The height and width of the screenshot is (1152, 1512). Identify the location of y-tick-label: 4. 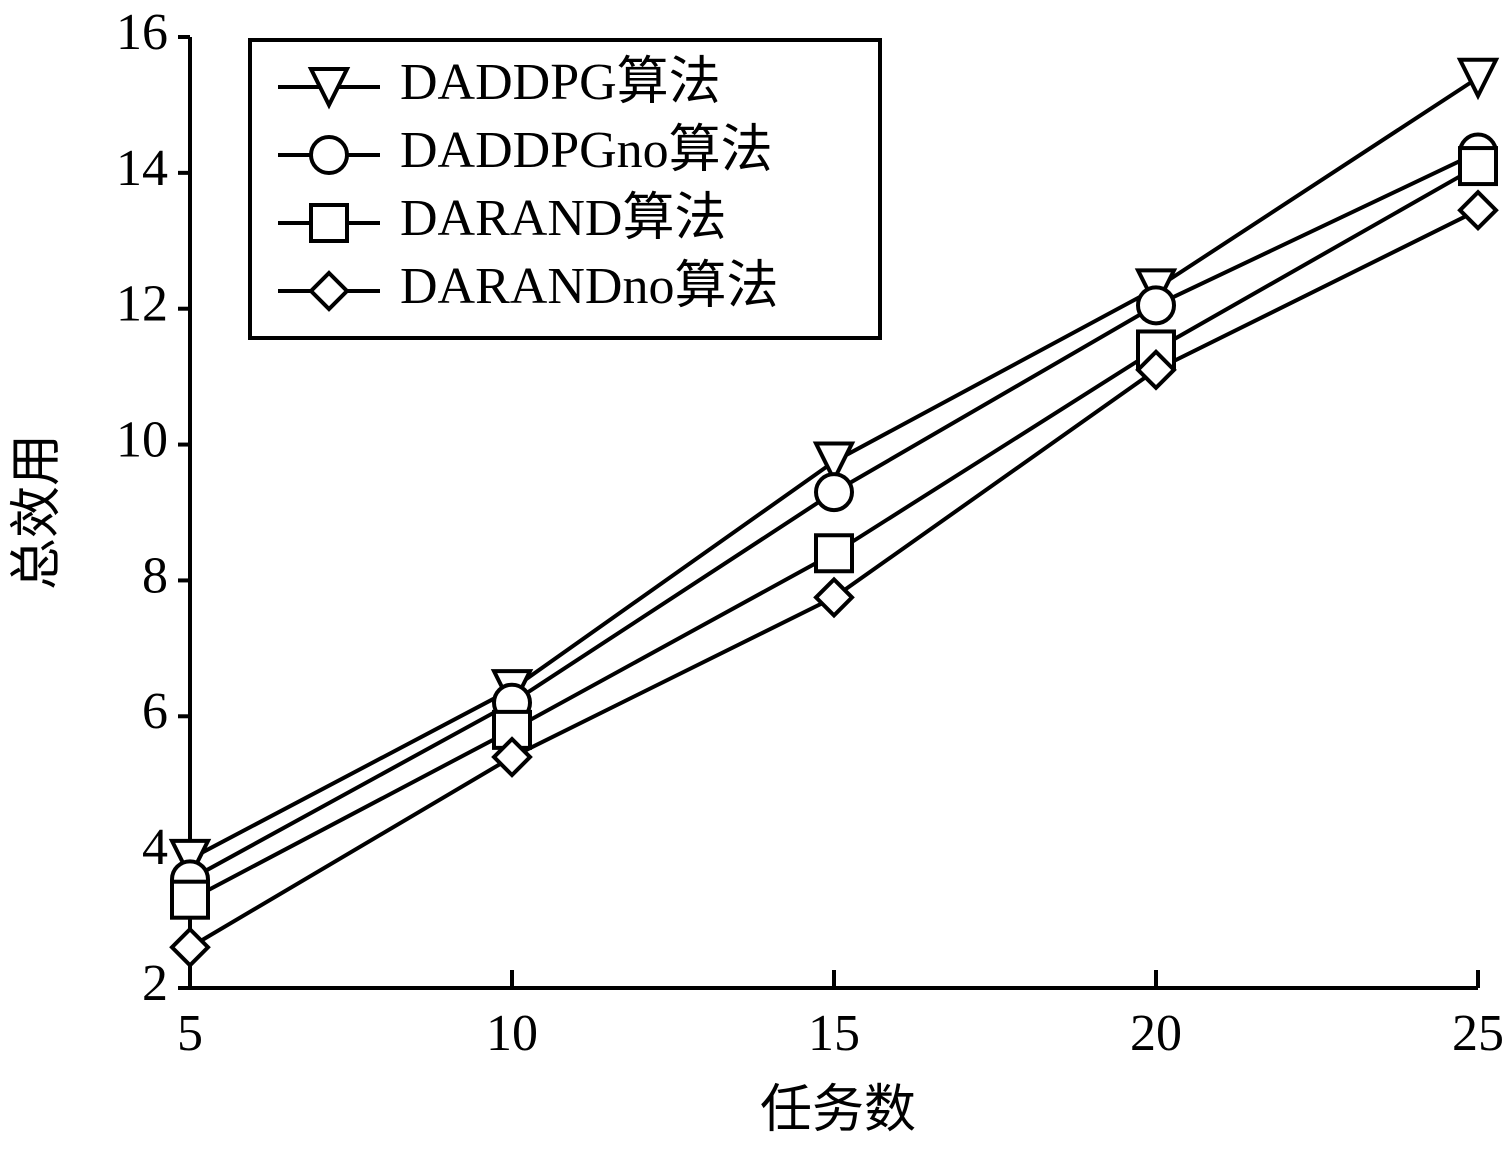
(155, 847).